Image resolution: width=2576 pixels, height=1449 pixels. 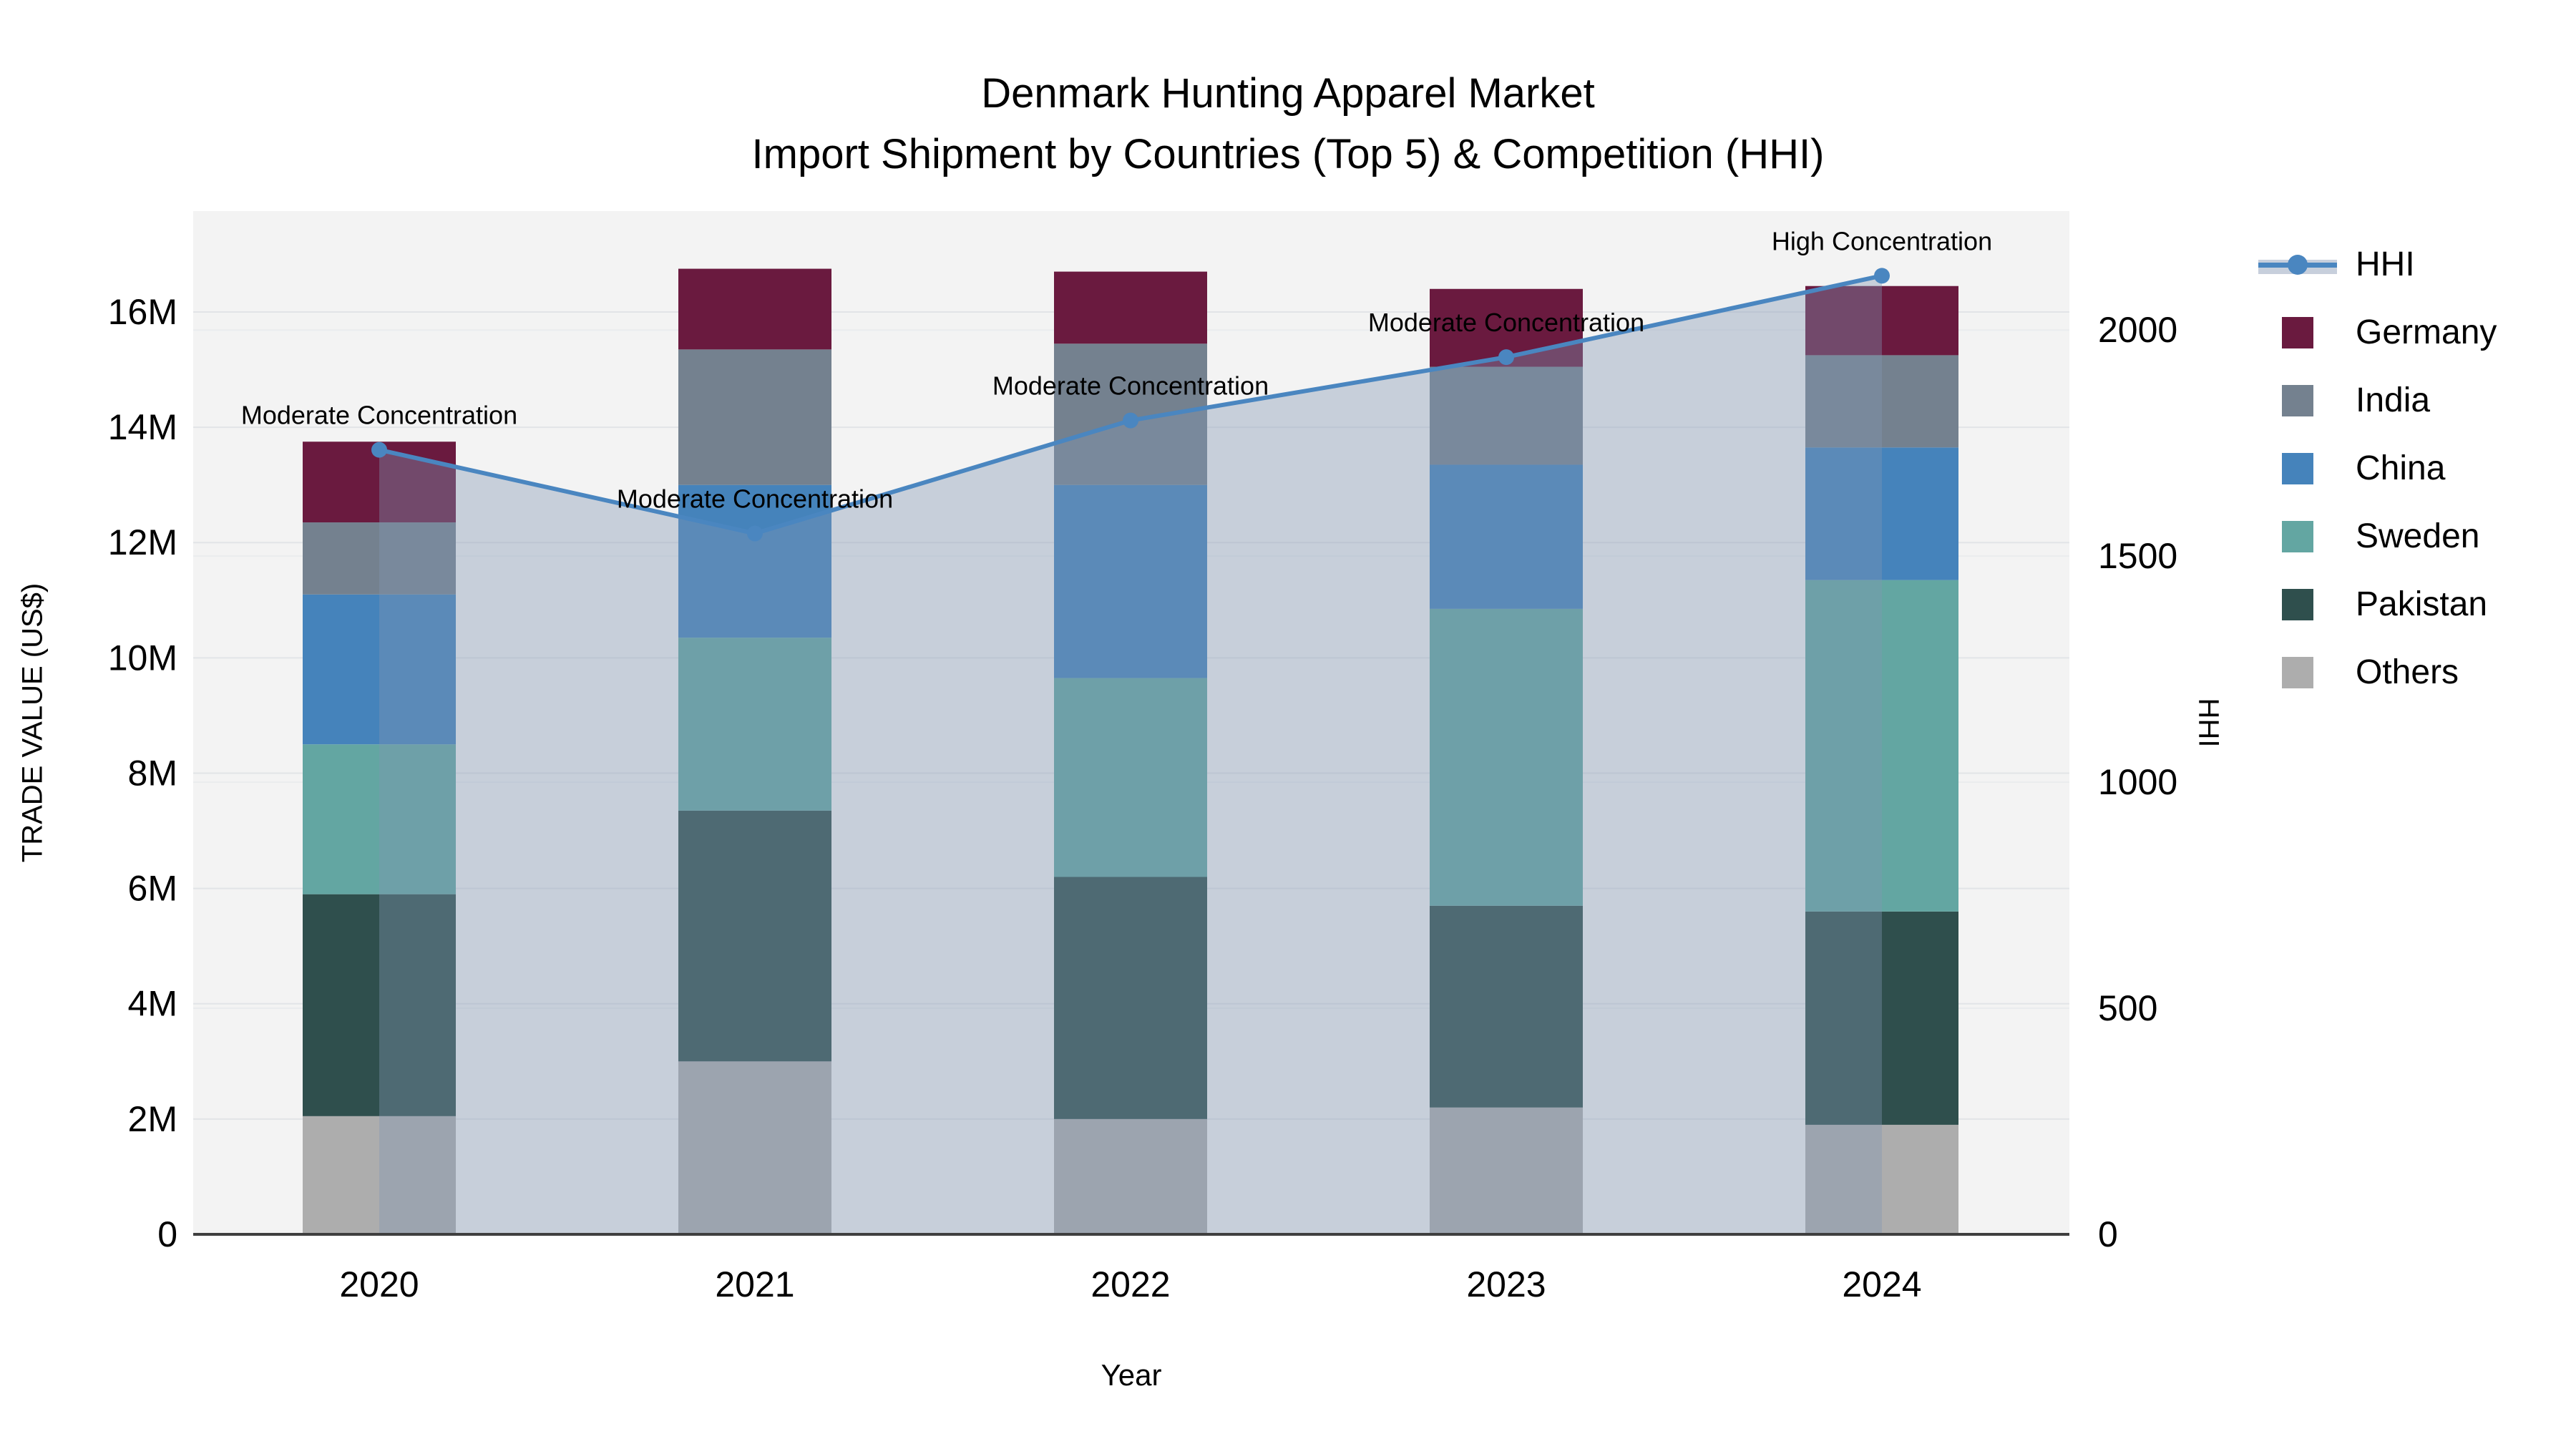 I want to click on legend-label: Germany, so click(x=2426, y=332).